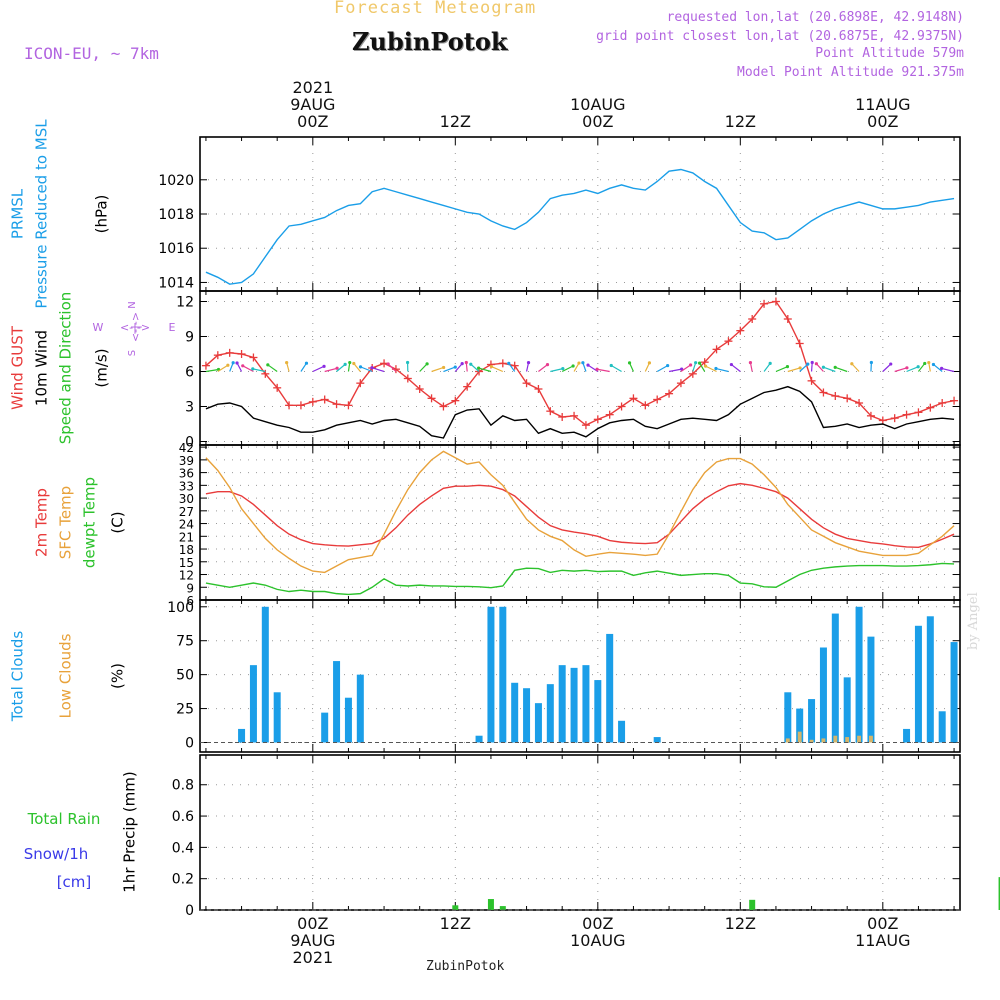 This screenshot has width=1000, height=1000. Describe the element at coordinates (183, 817) in the screenshot. I see `precip-ytick-label: 0.6` at that location.